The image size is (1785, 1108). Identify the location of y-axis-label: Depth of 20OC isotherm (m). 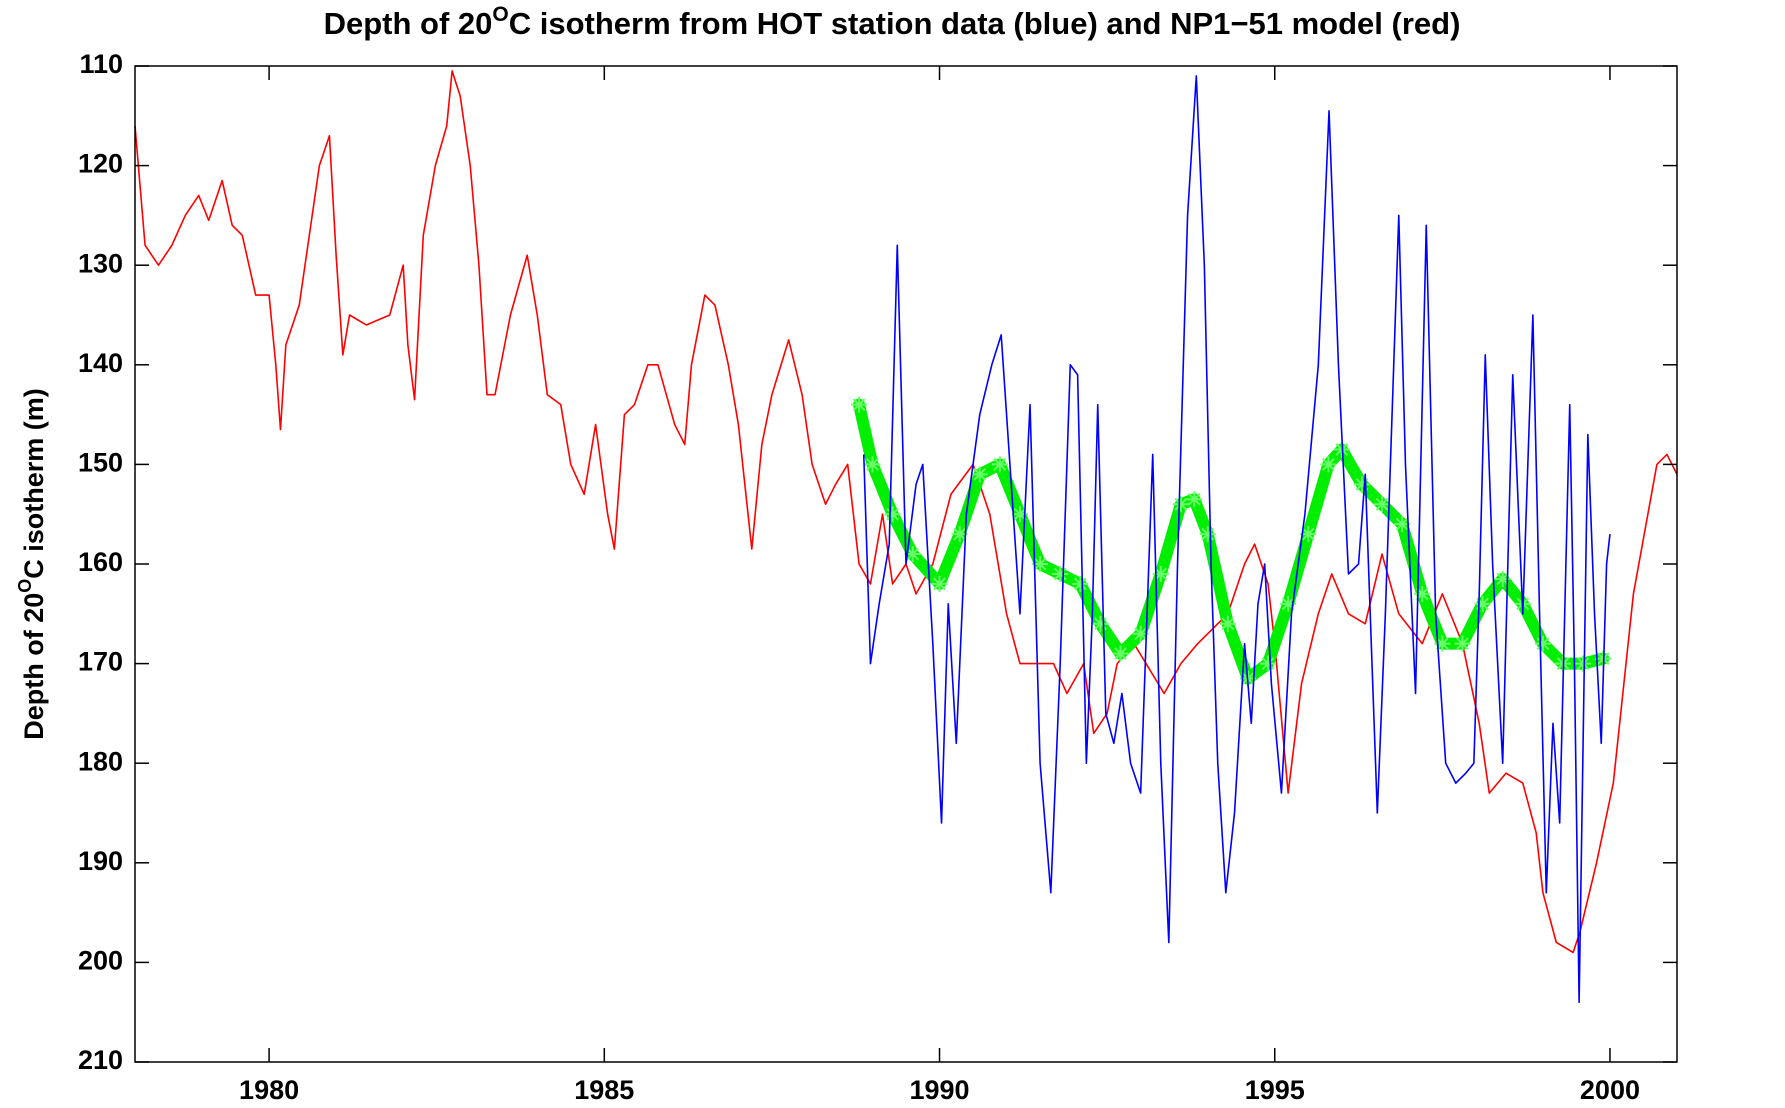
(32, 564).